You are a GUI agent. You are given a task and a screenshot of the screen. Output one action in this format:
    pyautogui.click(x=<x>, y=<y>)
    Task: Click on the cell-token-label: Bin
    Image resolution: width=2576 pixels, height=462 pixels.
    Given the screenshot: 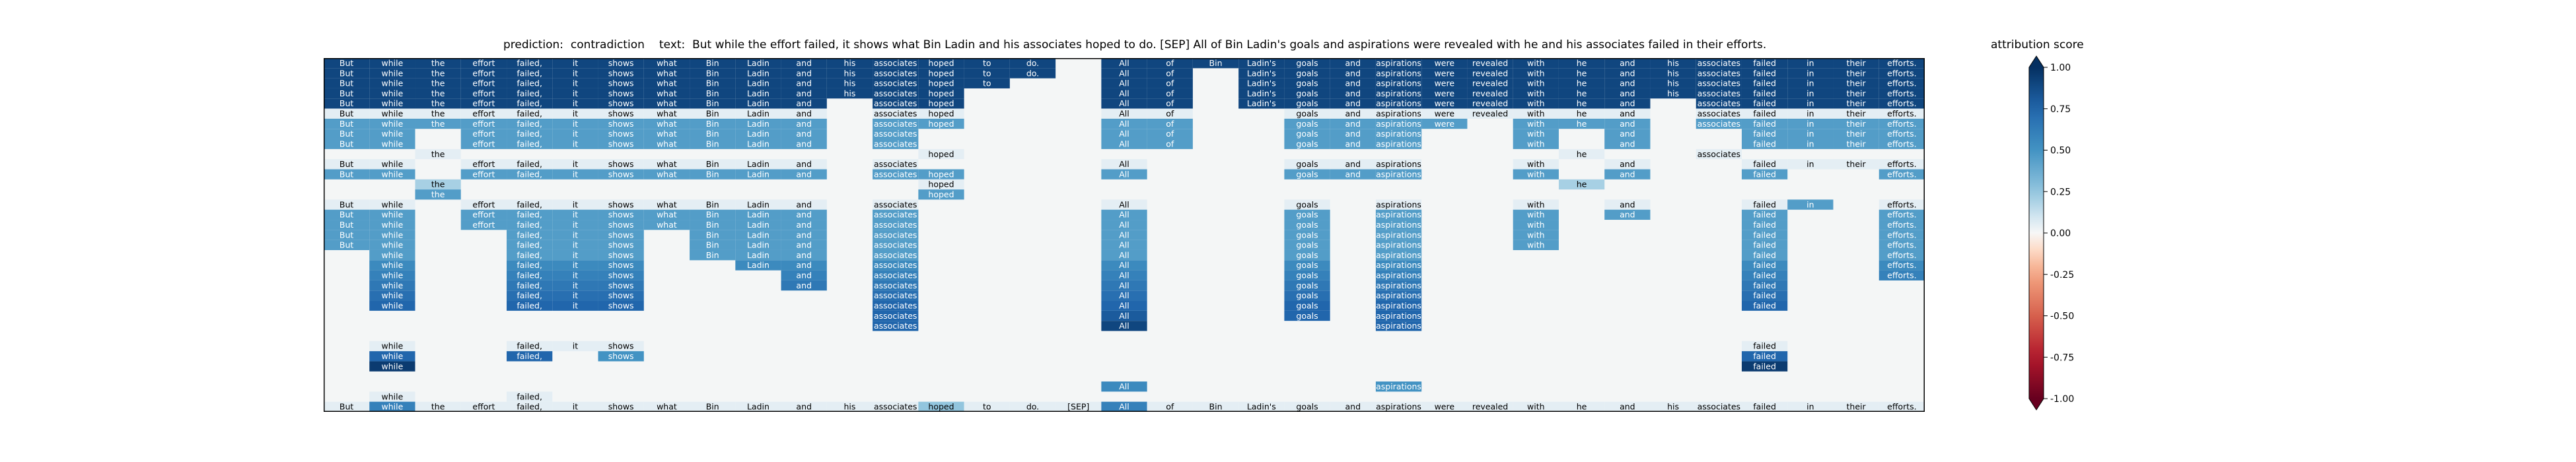 What is the action you would take?
    pyautogui.click(x=712, y=103)
    